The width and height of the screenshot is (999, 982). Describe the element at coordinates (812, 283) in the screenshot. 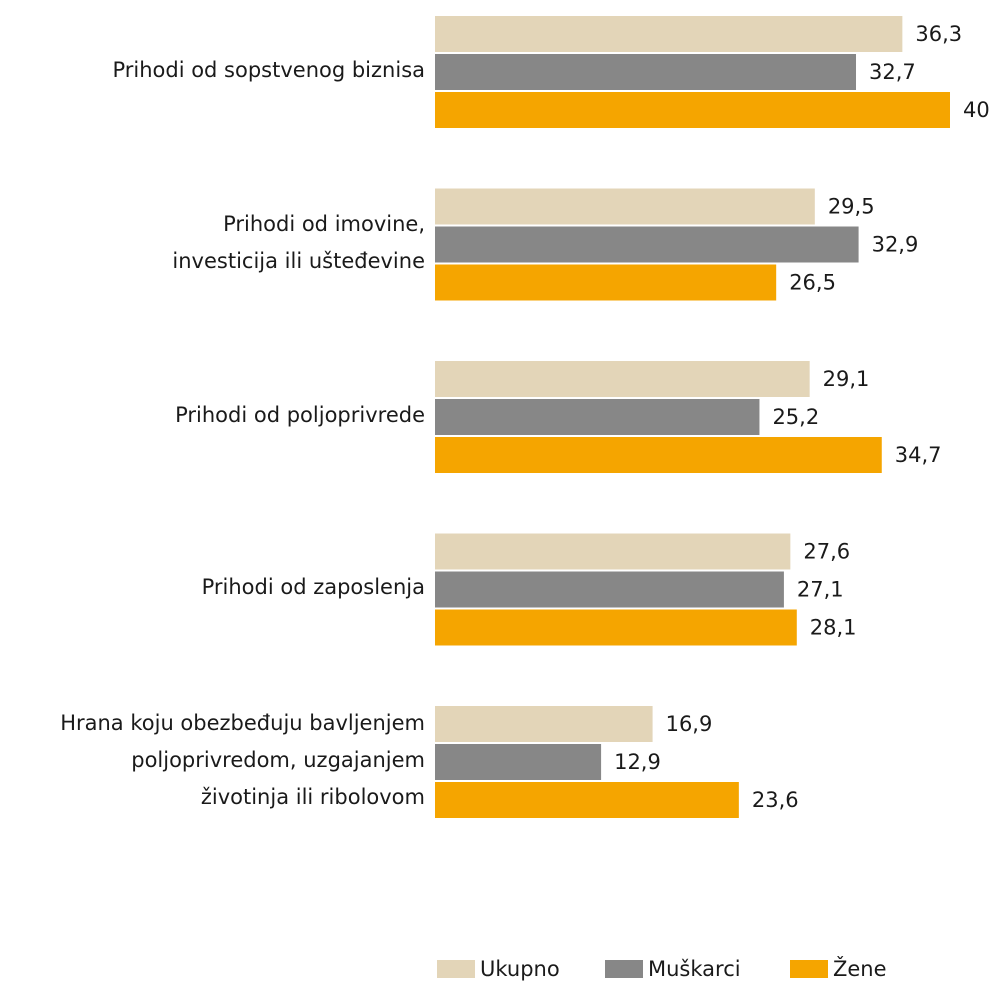

I see `value-label: 26,5` at that location.